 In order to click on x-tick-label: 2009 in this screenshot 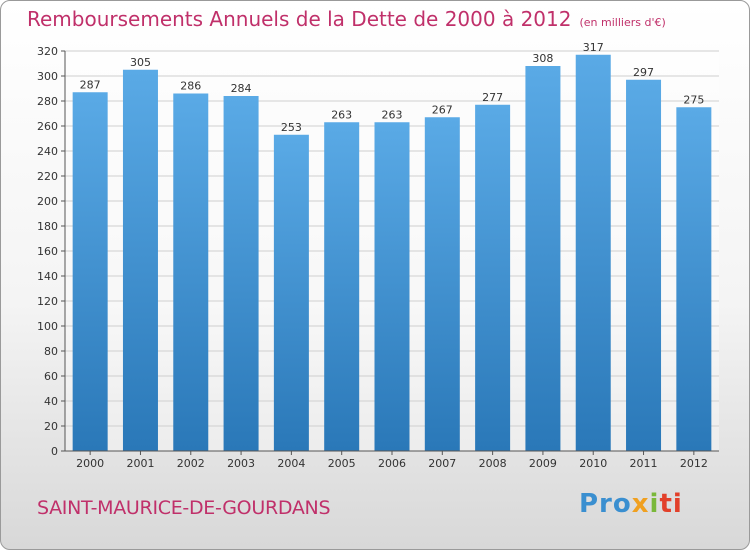, I will do `click(543, 463)`.